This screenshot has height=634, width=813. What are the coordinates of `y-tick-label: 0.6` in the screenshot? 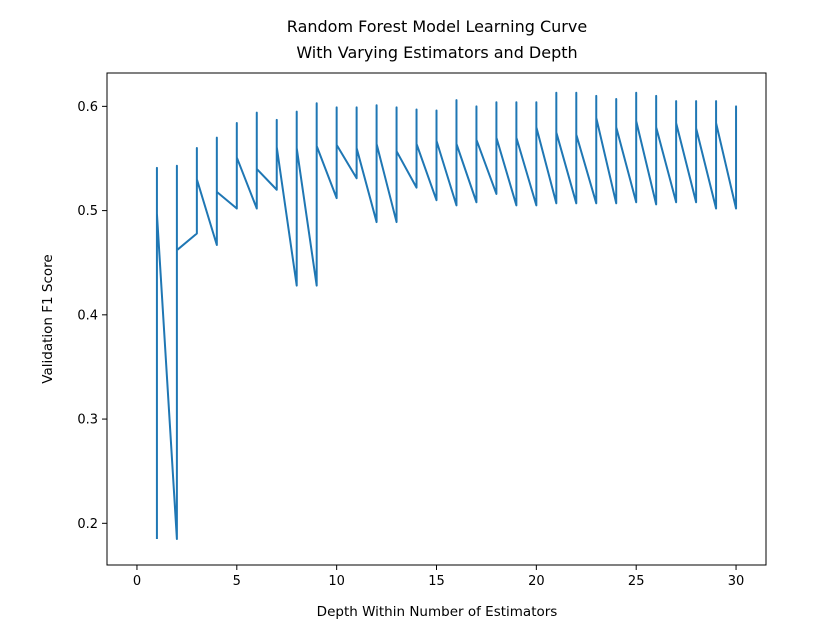 It's located at (87, 107).